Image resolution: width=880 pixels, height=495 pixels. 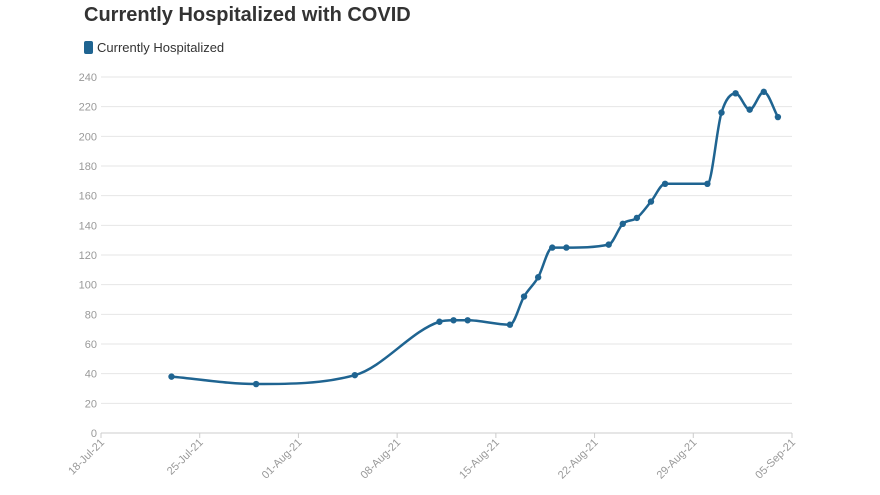 What do you see at coordinates (775, 459) in the screenshot?
I see `x-tick-label: 05-Sep-21` at bounding box center [775, 459].